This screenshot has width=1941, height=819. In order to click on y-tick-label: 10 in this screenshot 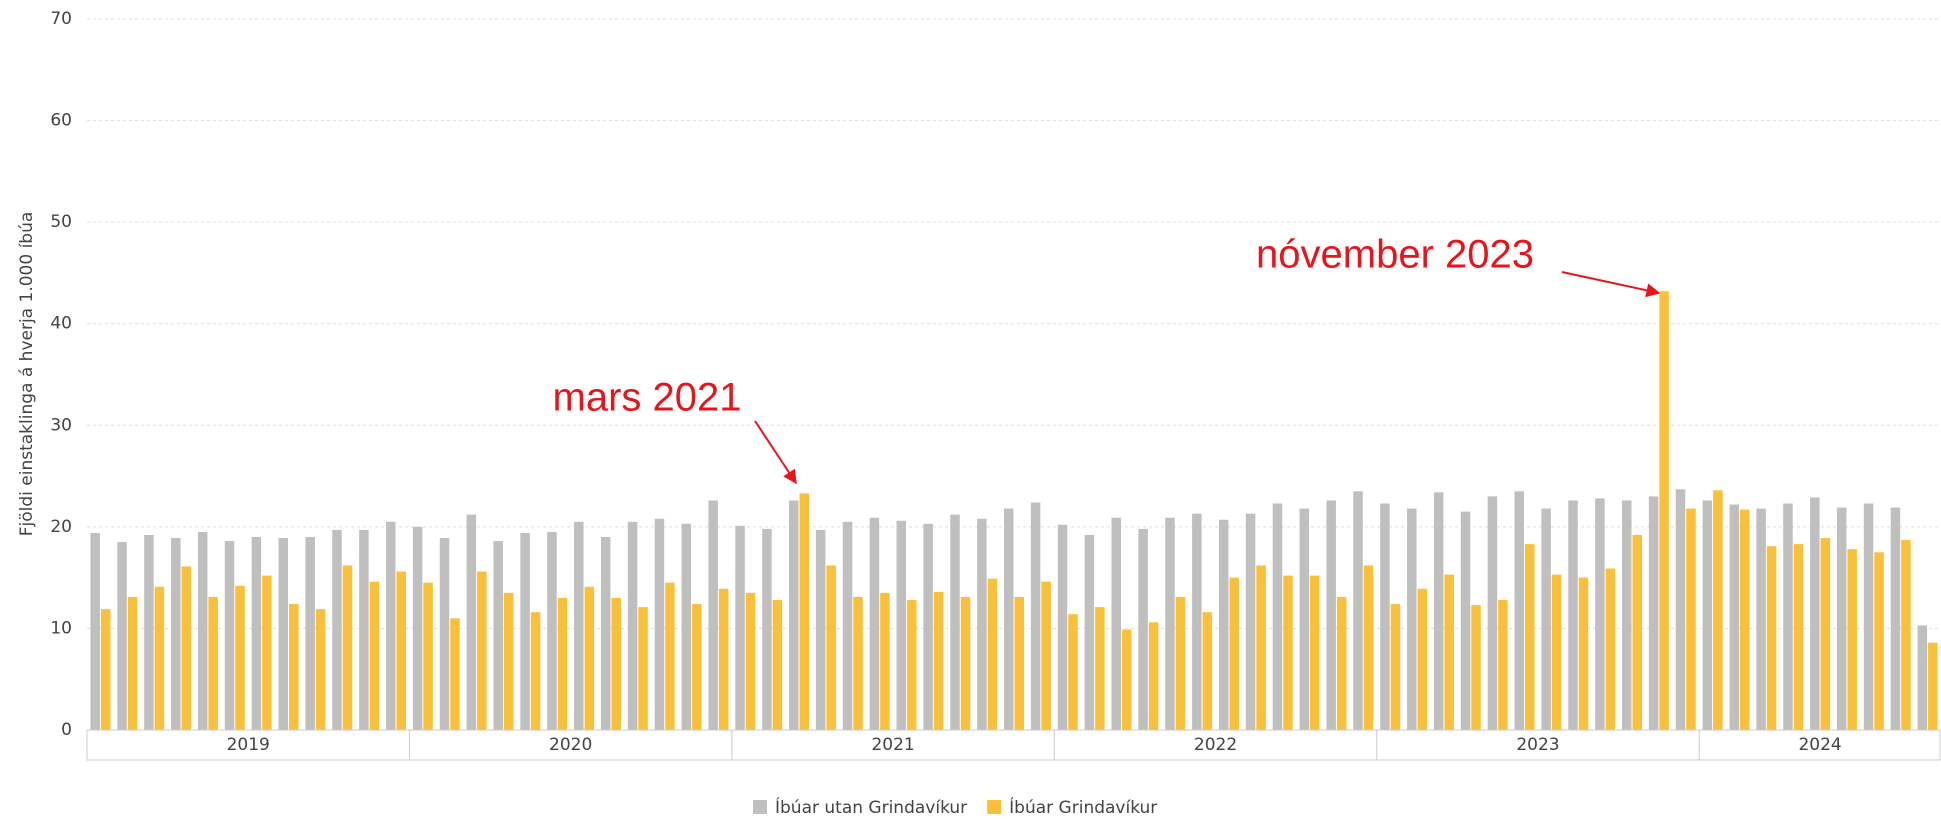, I will do `click(61, 628)`.